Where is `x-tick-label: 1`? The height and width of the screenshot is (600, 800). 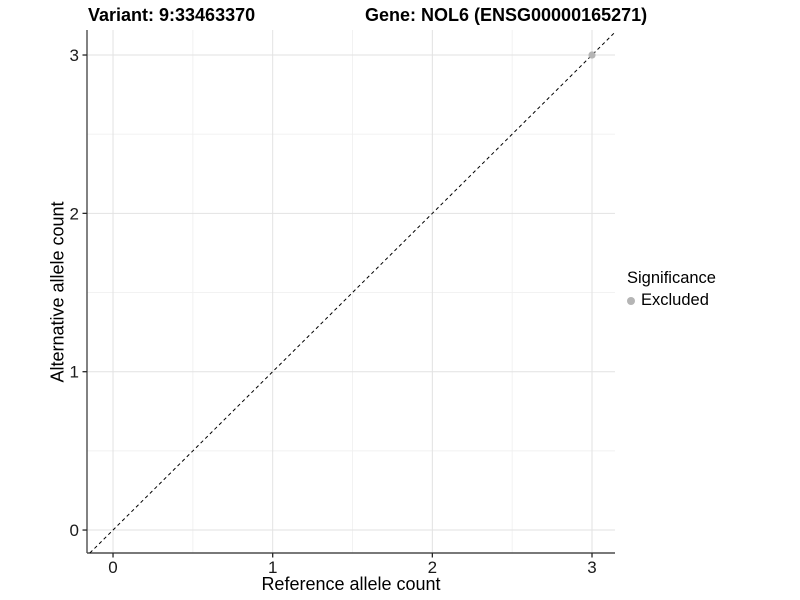 x-tick-label: 1 is located at coordinates (272, 567).